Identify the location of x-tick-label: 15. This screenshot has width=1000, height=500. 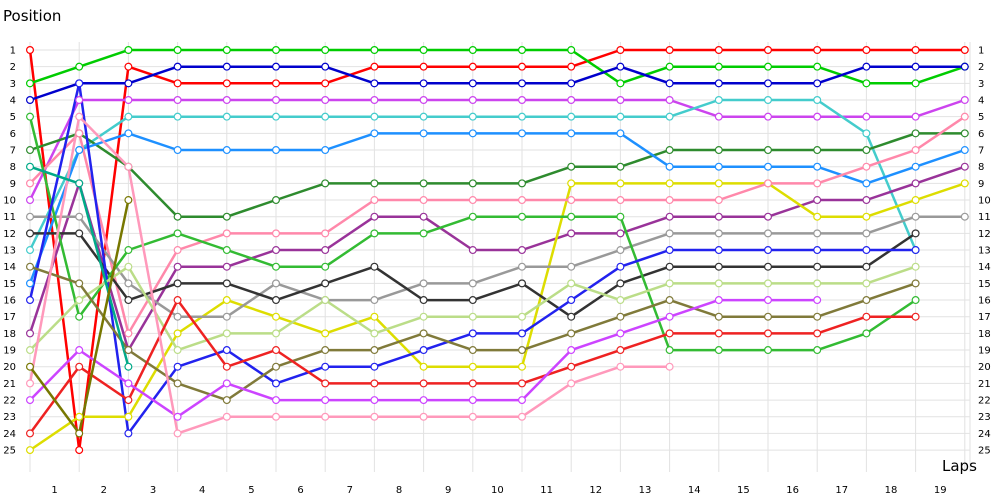
(743, 490).